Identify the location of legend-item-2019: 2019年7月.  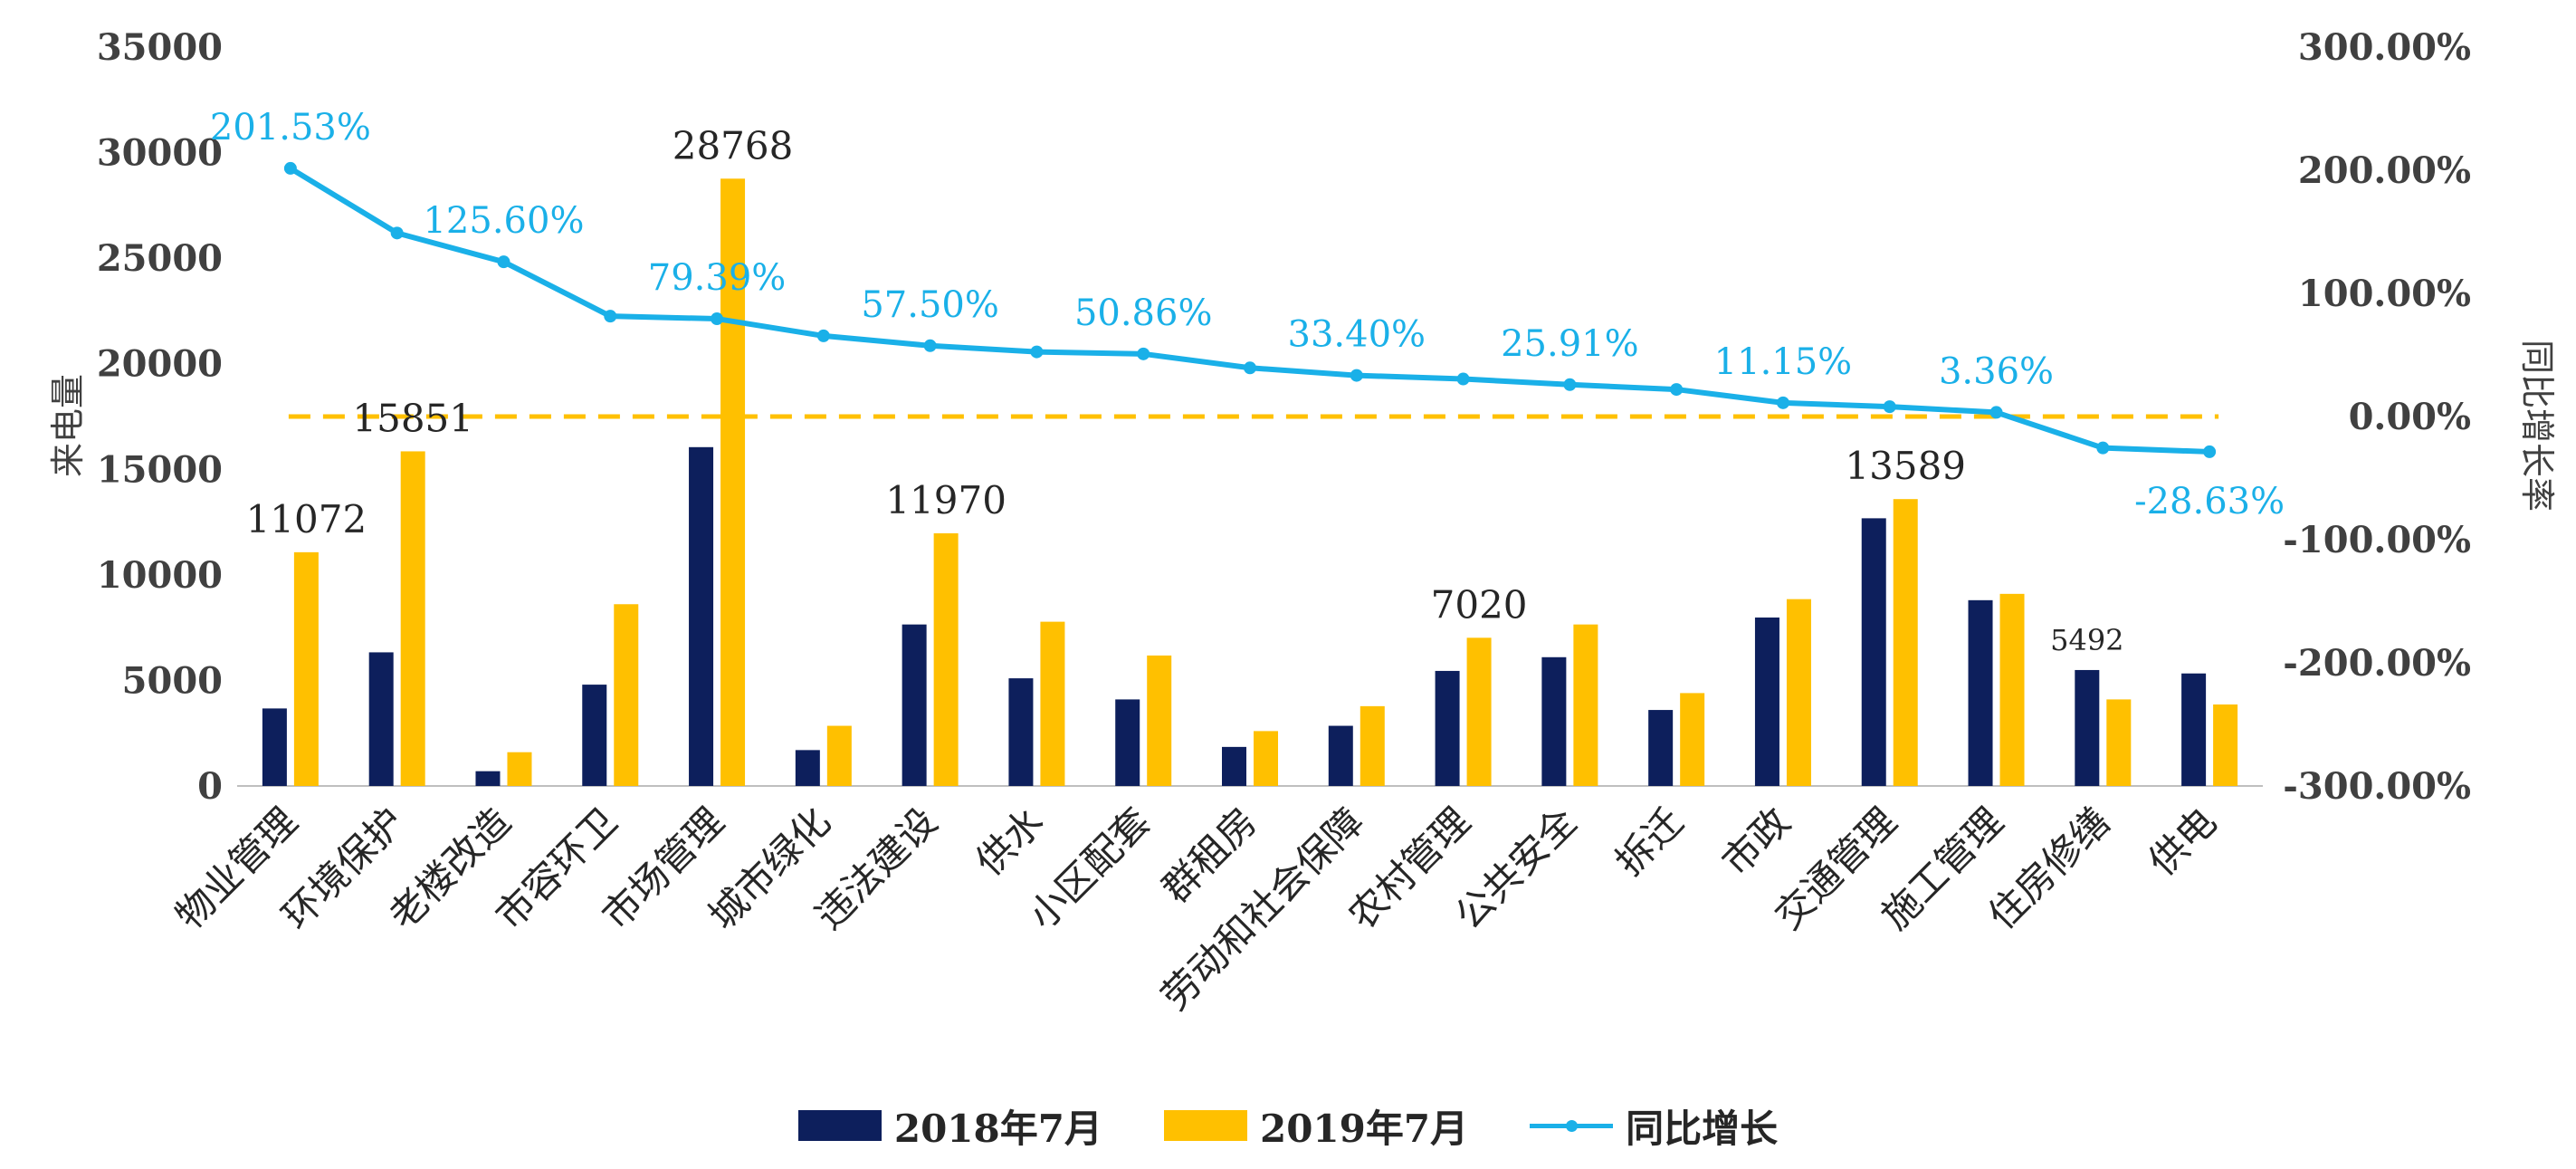
(1316, 1126).